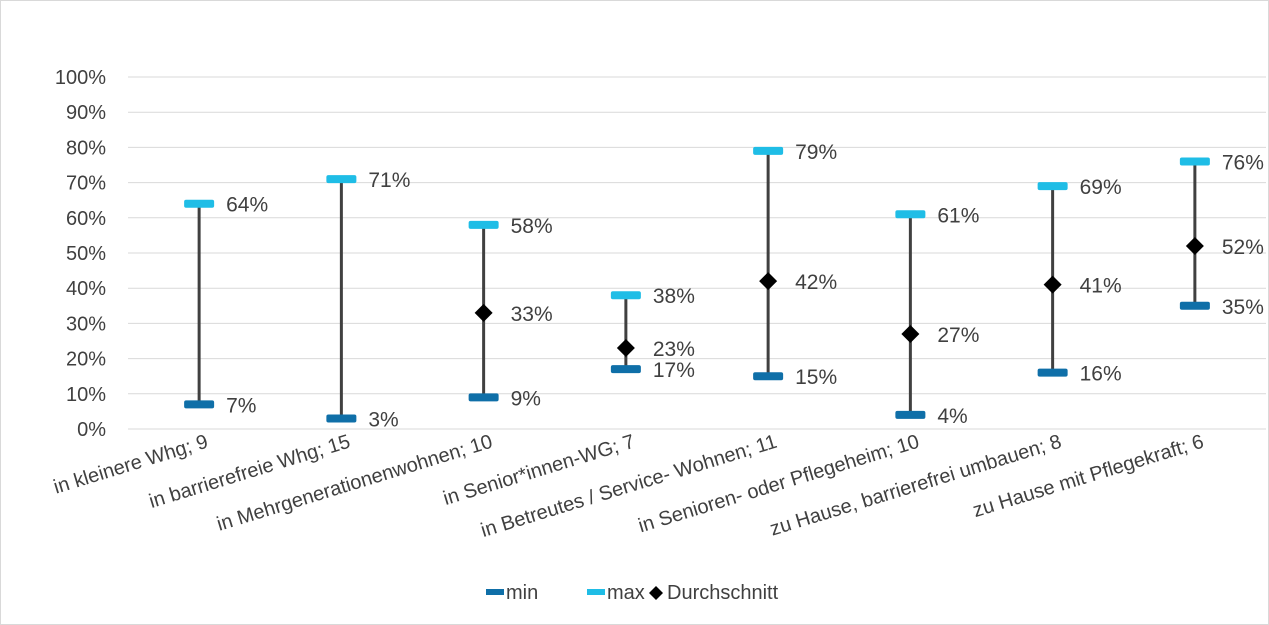 The width and height of the screenshot is (1269, 625). Describe the element at coordinates (626, 593) in the screenshot. I see `legend-max-label: max` at that location.